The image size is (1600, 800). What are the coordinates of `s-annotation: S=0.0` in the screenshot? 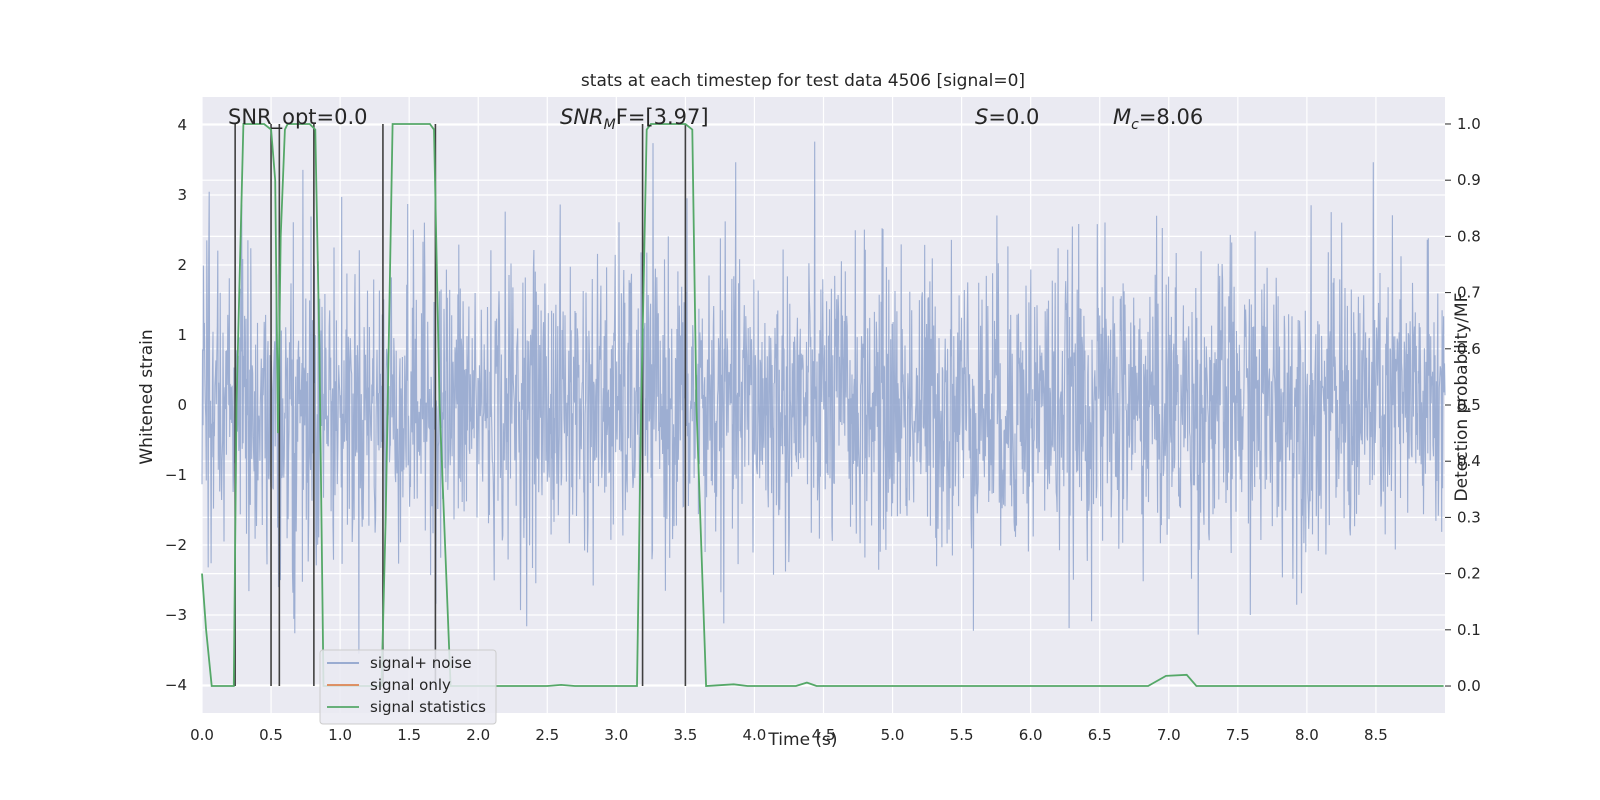 It's located at (1007, 117).